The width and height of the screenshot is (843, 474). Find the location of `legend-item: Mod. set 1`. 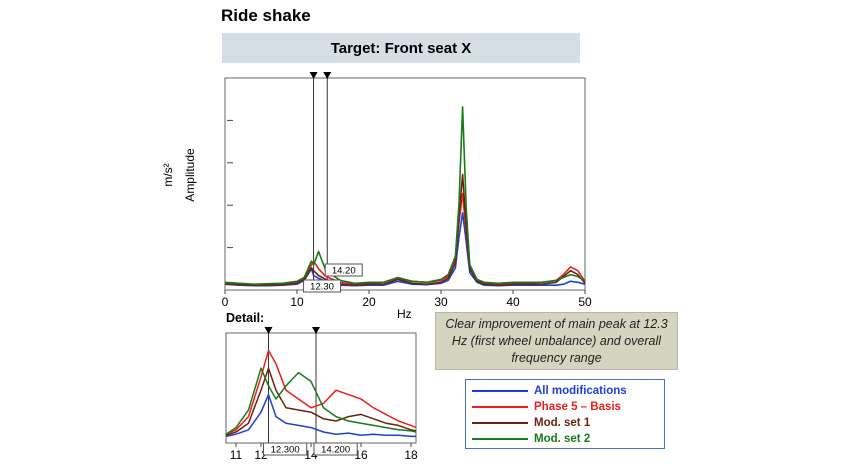

legend-item: Mod. set 1 is located at coordinates (565, 423).